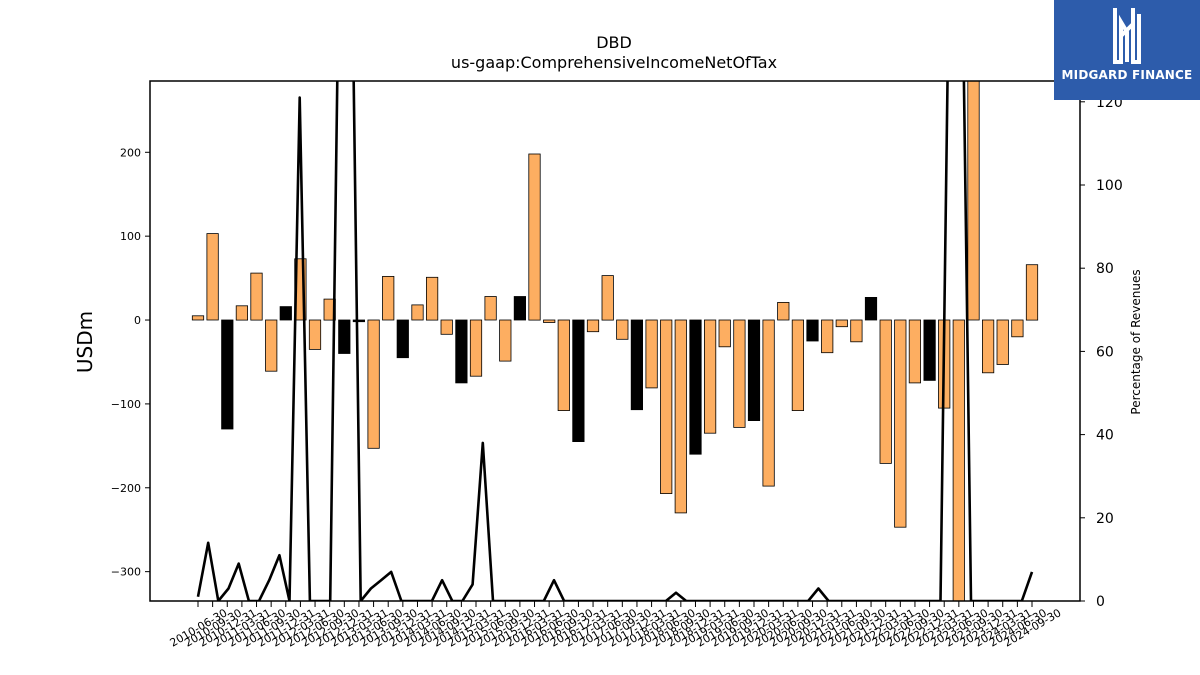 This screenshot has width=1200, height=675. What do you see at coordinates (130, 236) in the screenshot?
I see `y-tick-label-100: 100` at bounding box center [130, 236].